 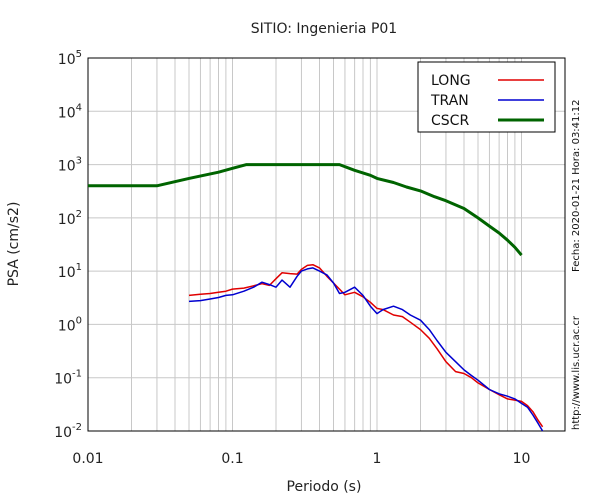 What do you see at coordinates (68, 431) in the screenshot?
I see `y-tick-label: 10⁻²` at bounding box center [68, 431].